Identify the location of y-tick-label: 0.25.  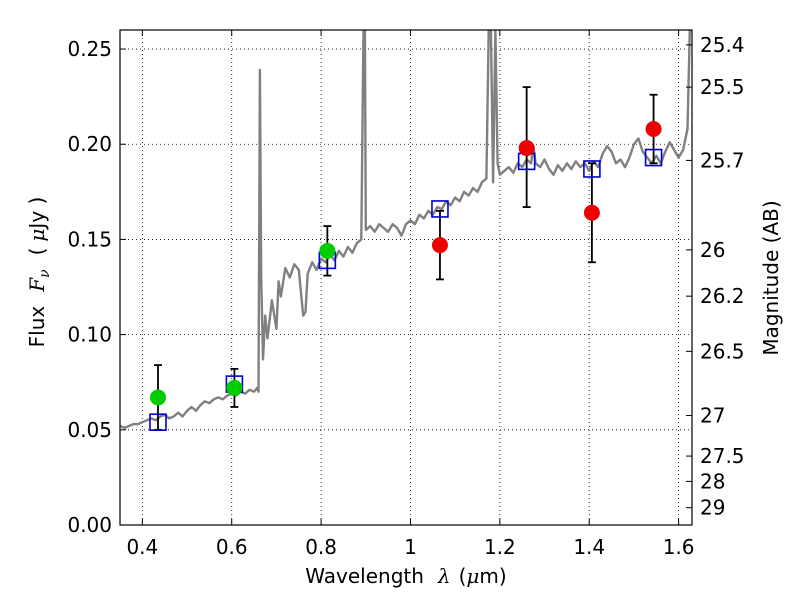
(89, 49).